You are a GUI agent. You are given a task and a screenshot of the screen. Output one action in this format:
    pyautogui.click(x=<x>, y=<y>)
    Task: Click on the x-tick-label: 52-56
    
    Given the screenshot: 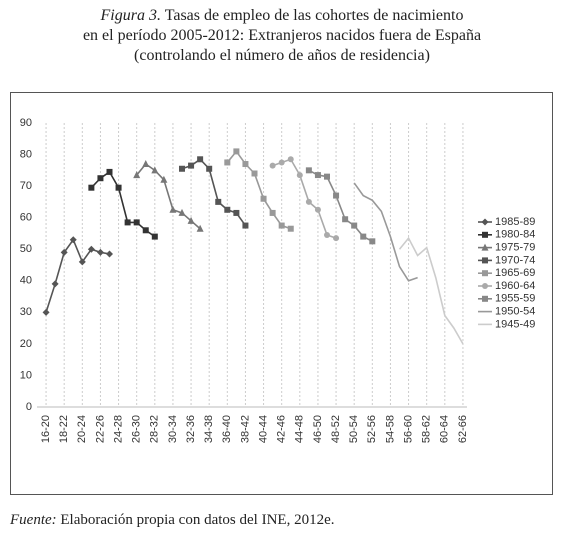 What is the action you would take?
    pyautogui.click(x=372, y=429)
    